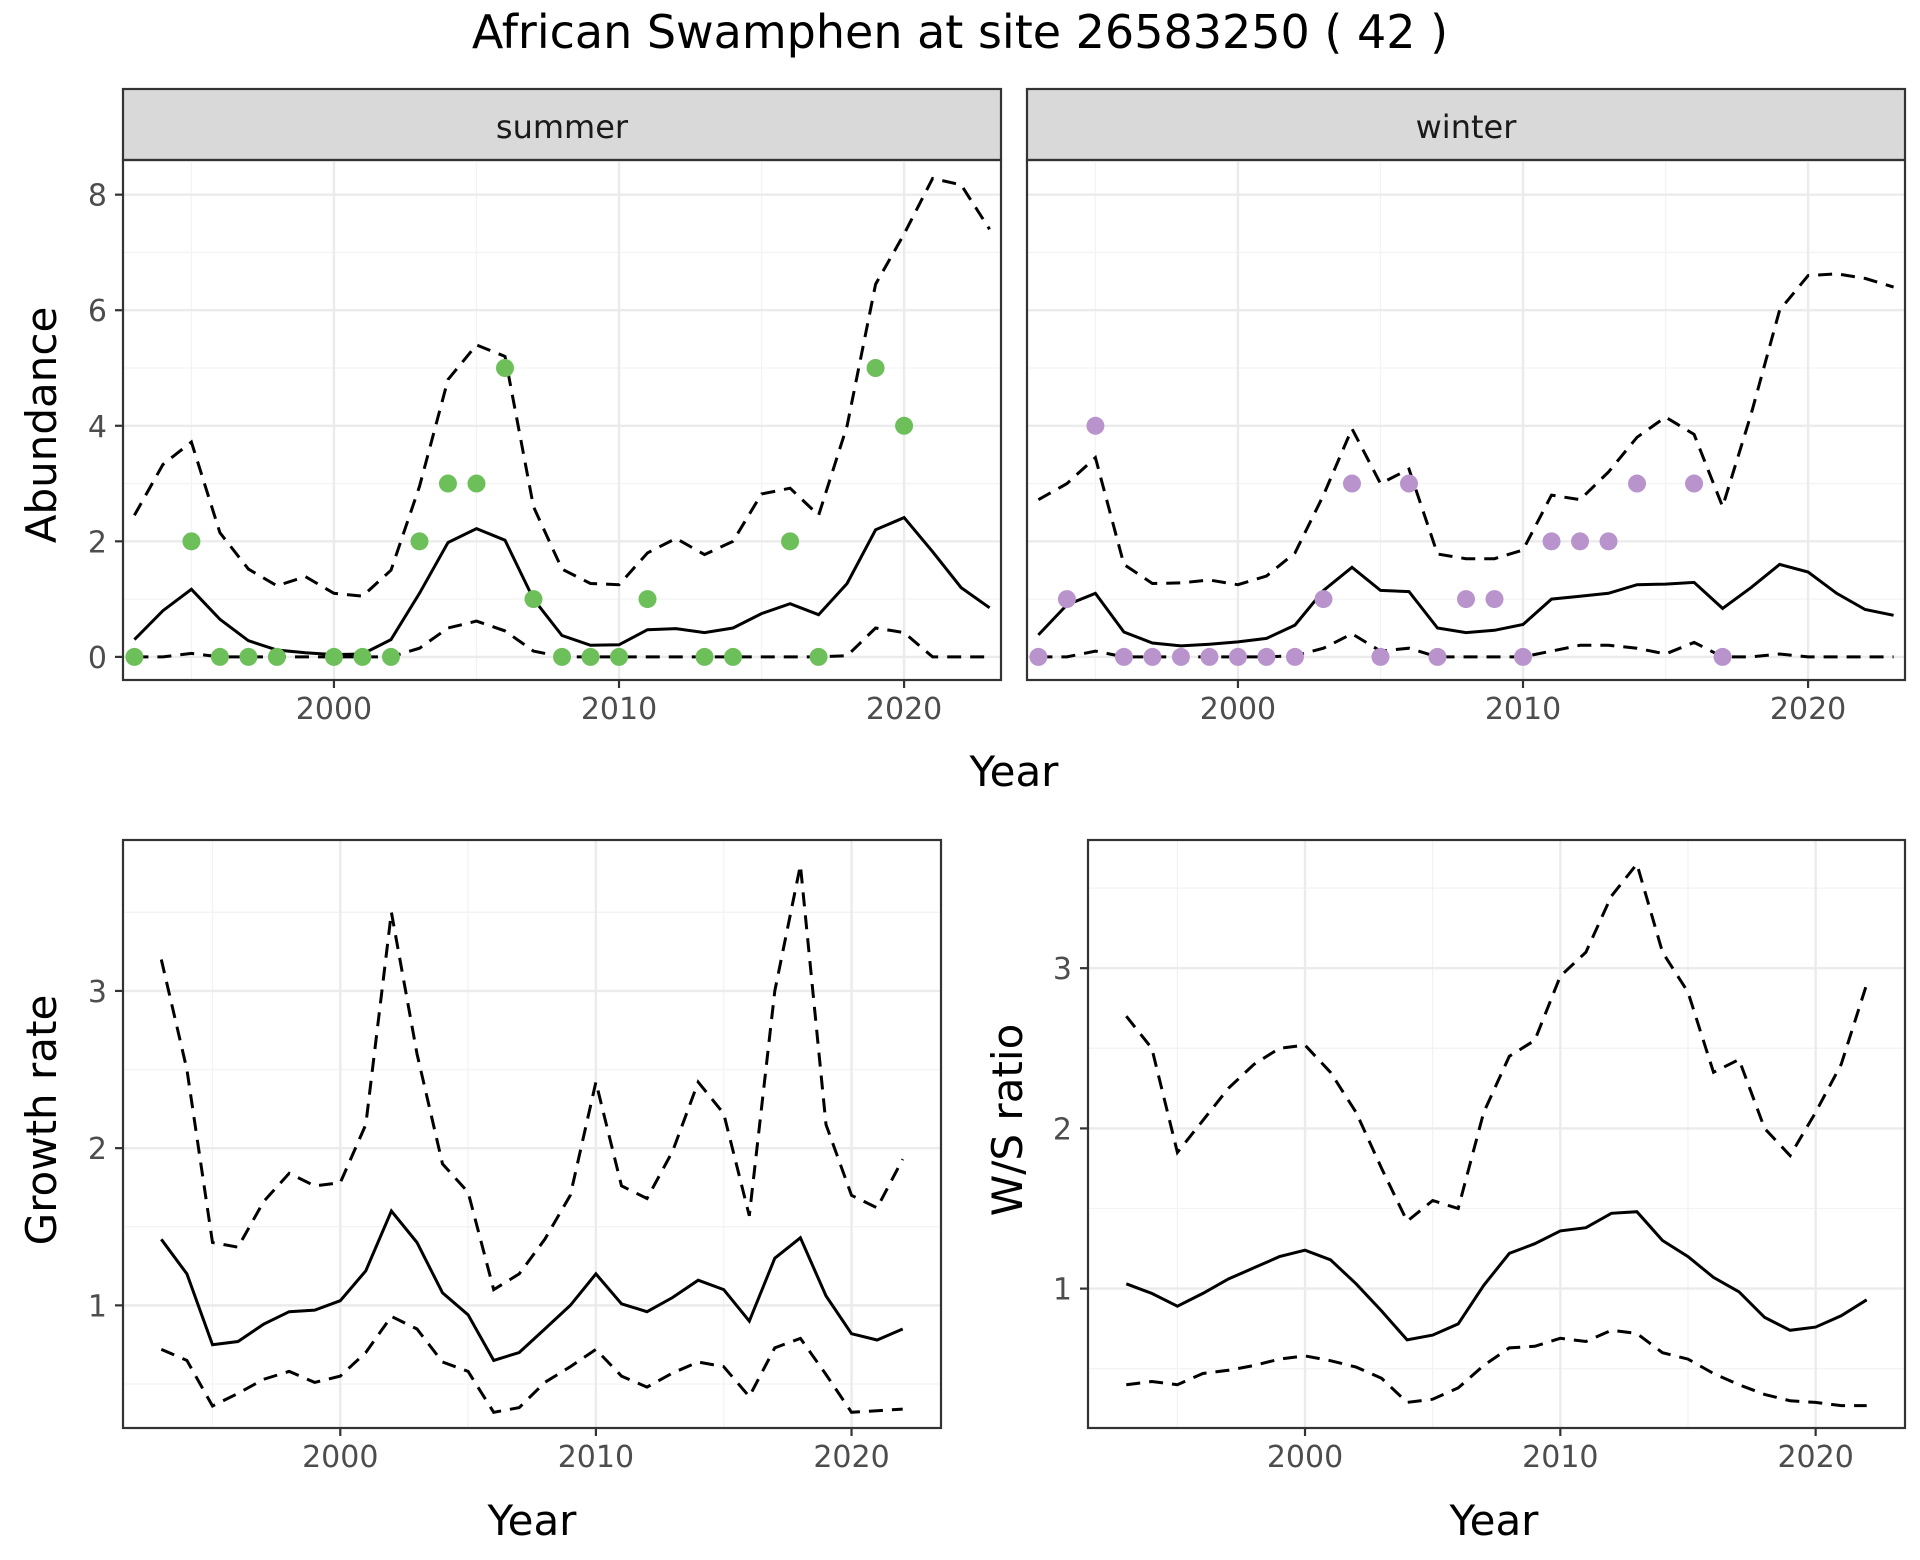  I want to click on y-tick-label: 8, so click(97, 196).